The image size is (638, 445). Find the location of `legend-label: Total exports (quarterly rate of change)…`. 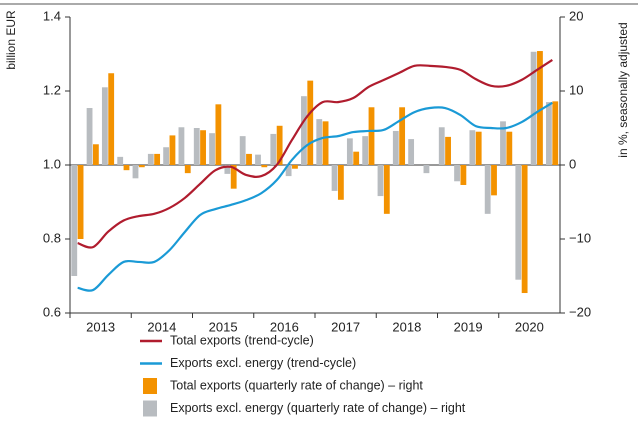

legend-label: Total exports (quarterly rate of change)… is located at coordinates (296, 385).